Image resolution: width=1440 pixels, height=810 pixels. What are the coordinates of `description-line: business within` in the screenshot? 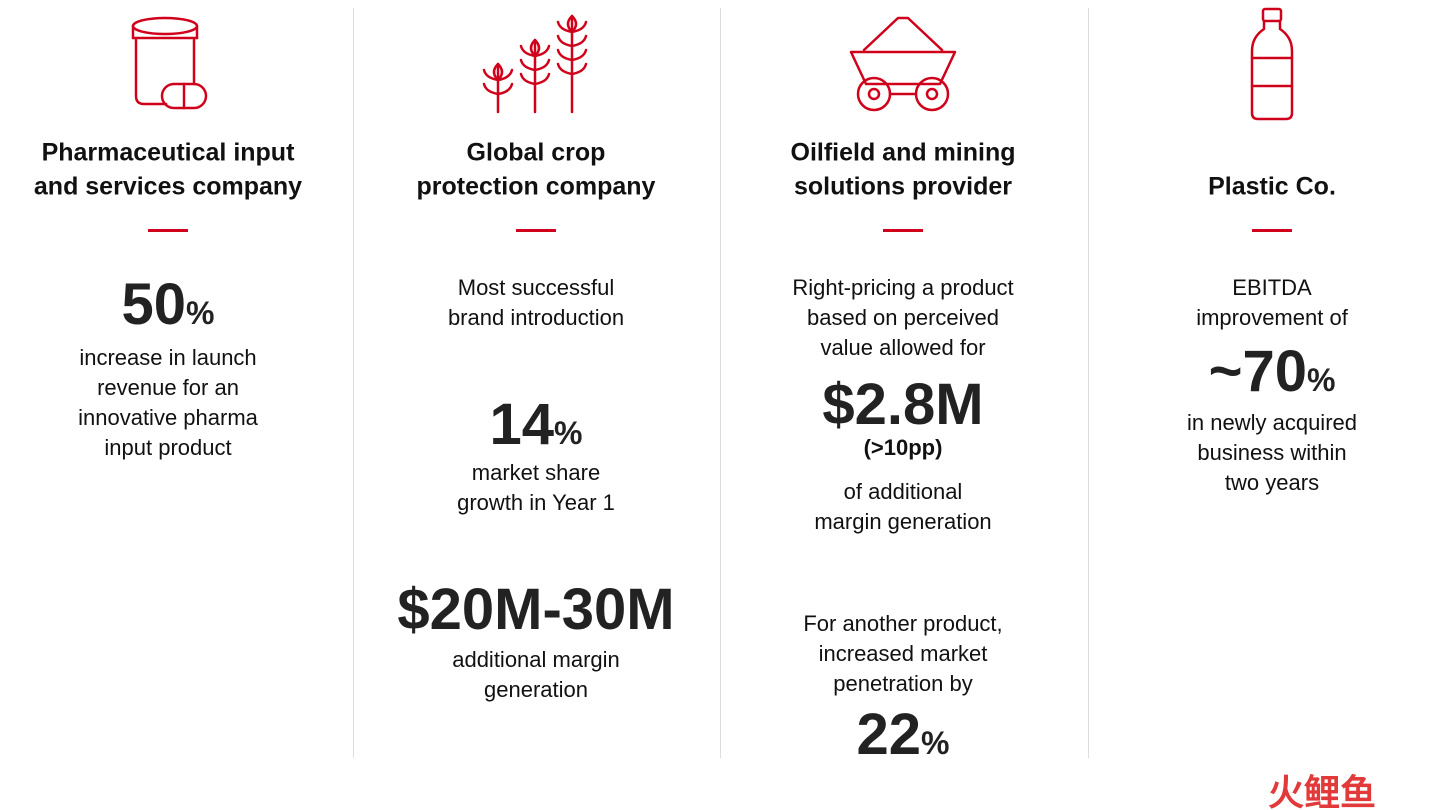 It's located at (1272, 452).